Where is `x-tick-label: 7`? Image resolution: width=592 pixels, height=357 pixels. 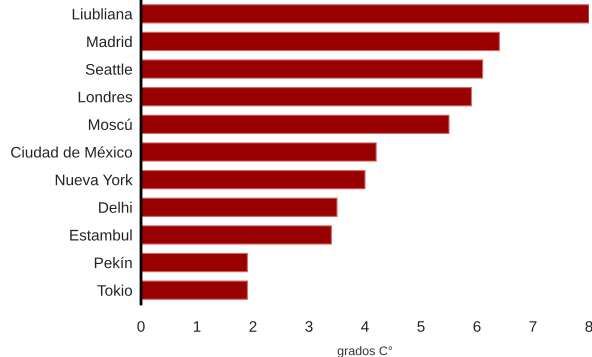 x-tick-label: 7 is located at coordinates (533, 326).